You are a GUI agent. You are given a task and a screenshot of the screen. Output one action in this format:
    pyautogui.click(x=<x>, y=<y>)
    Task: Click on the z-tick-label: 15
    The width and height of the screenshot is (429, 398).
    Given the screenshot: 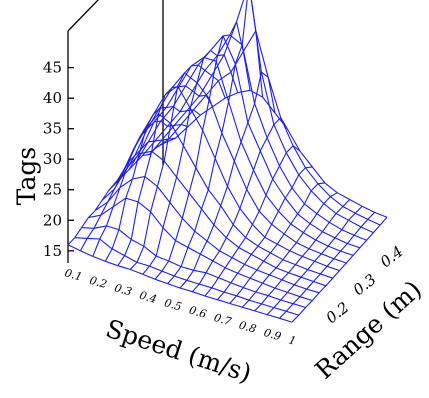 What is the action you would take?
    pyautogui.click(x=52, y=251)
    